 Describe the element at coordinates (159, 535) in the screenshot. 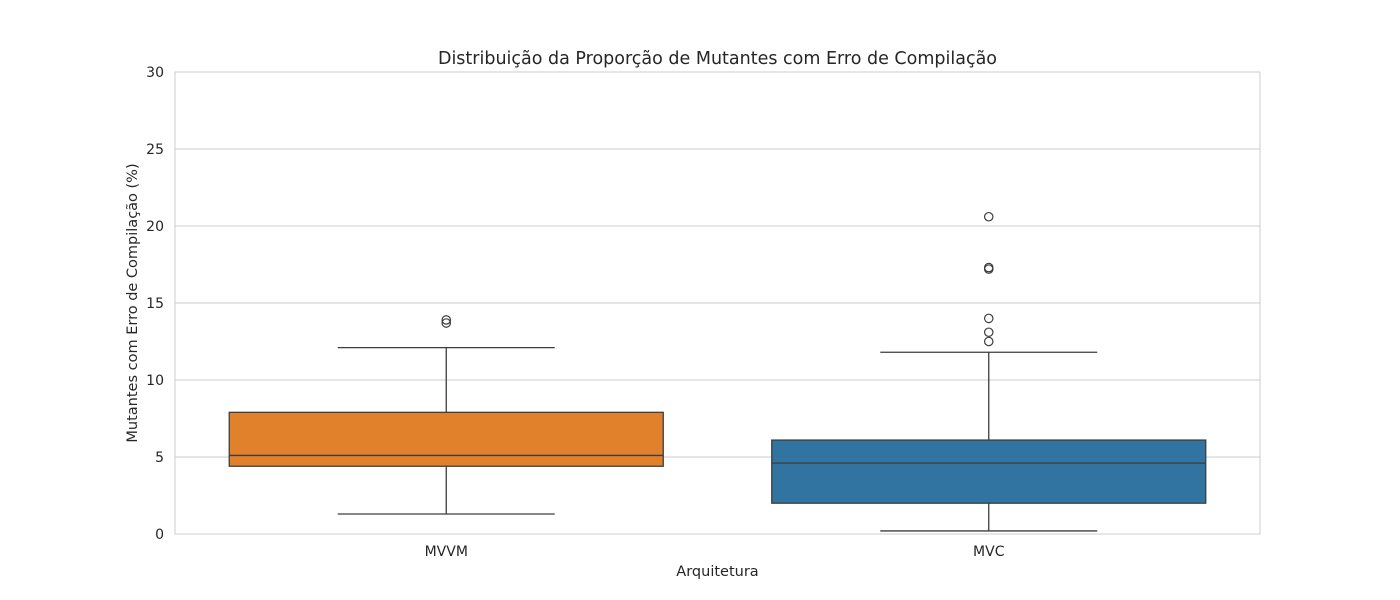

I see `y-tick-label: 0` at that location.